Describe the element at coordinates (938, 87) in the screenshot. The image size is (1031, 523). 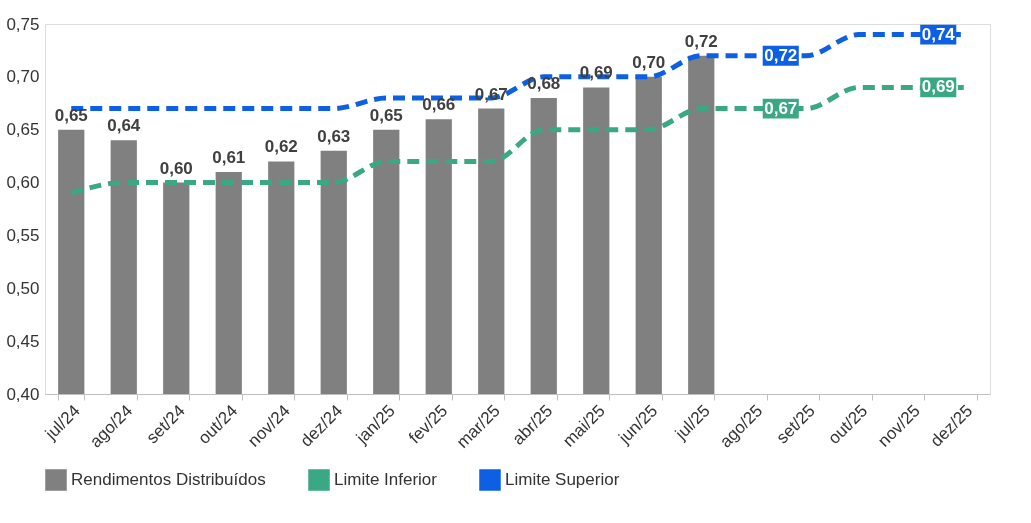
I see `data-label: 0,69` at that location.